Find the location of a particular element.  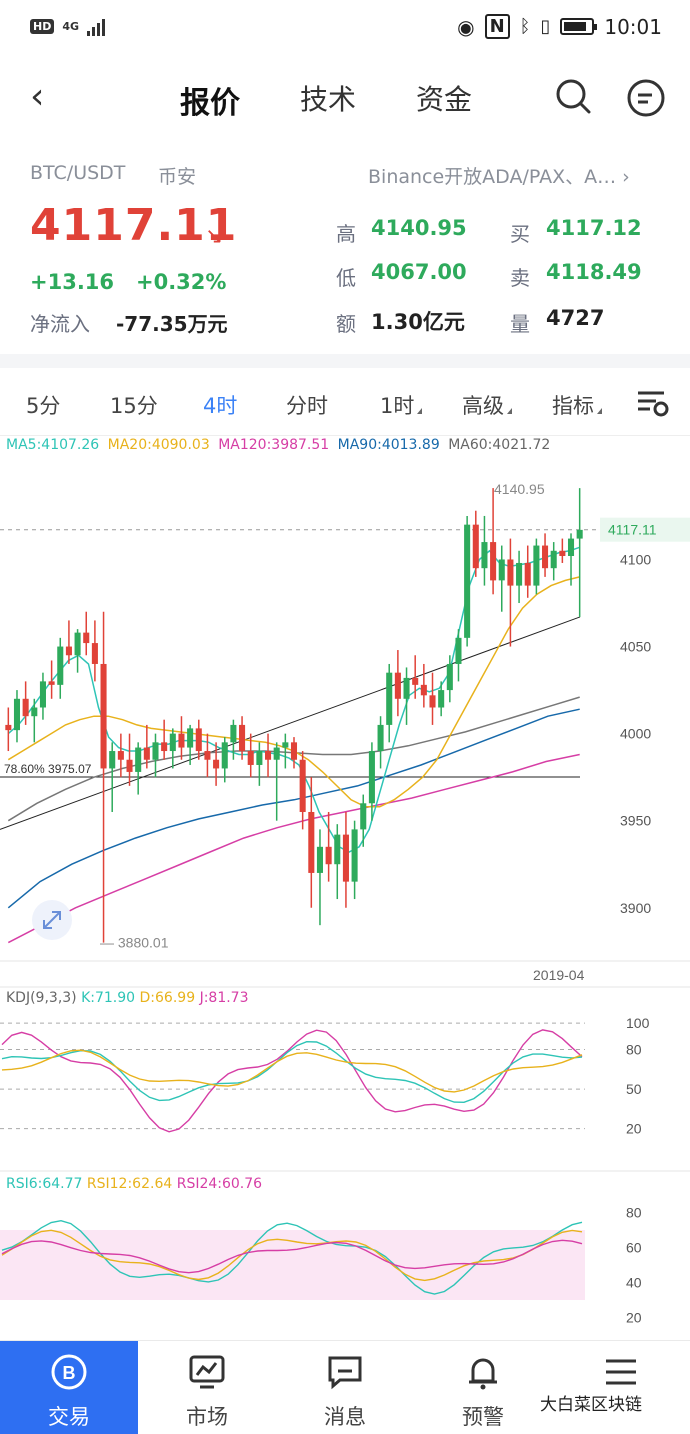

tab-advanced-label: 高级 is located at coordinates (483, 406).